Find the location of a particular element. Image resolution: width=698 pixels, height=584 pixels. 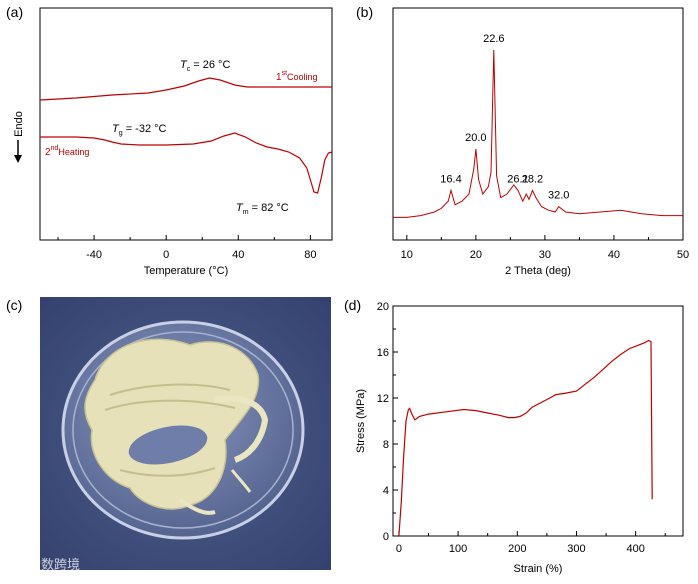

xrd-peak-label: 32.0 is located at coordinates (558, 196).